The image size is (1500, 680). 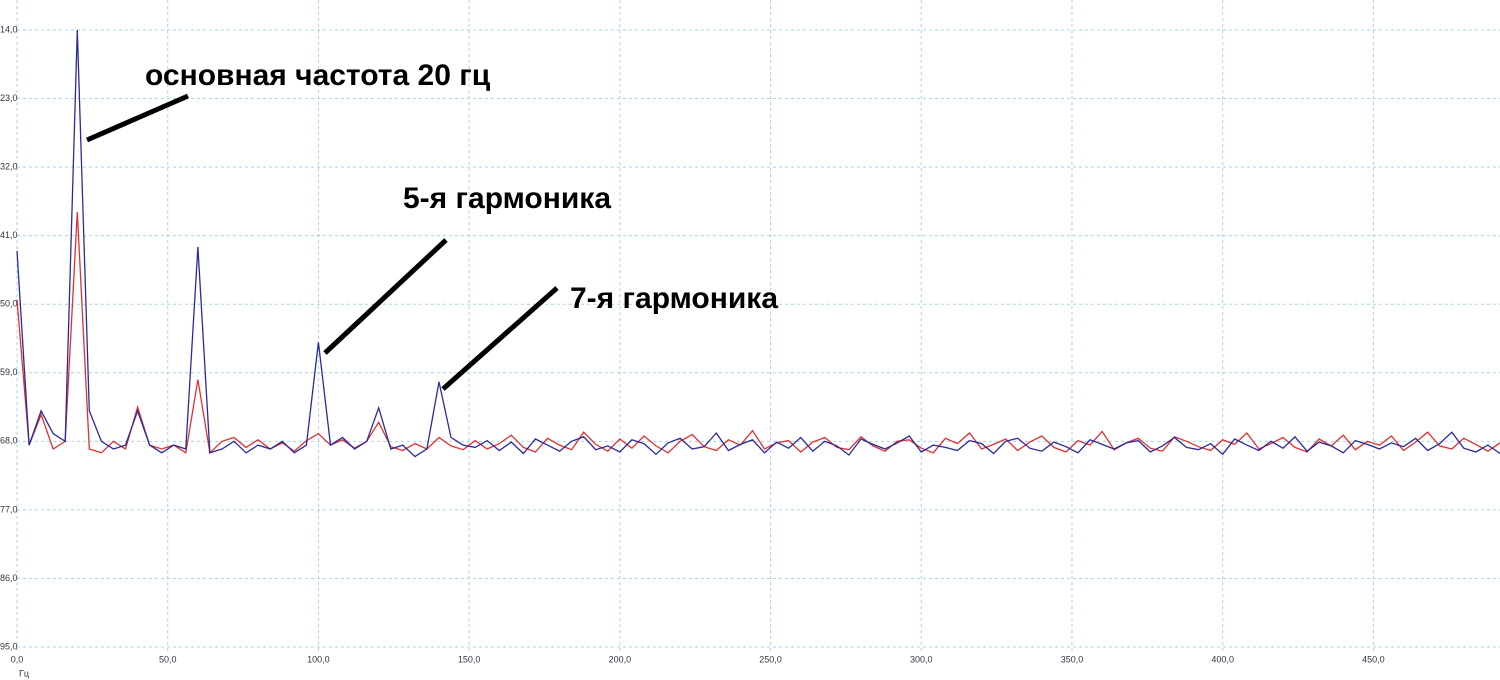 What do you see at coordinates (9, 372) in the screenshot?
I see `y-tick-label: 59,0` at bounding box center [9, 372].